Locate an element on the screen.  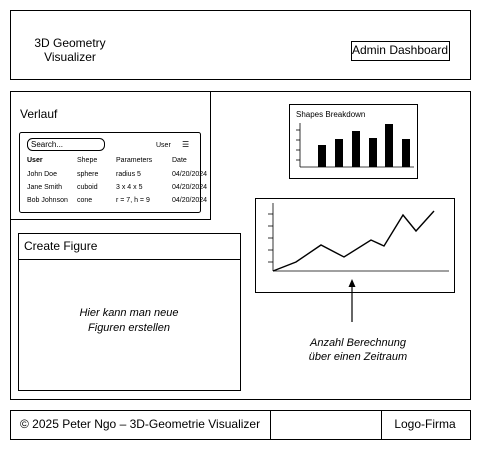
trend-line is located at coordinates (353, 241).